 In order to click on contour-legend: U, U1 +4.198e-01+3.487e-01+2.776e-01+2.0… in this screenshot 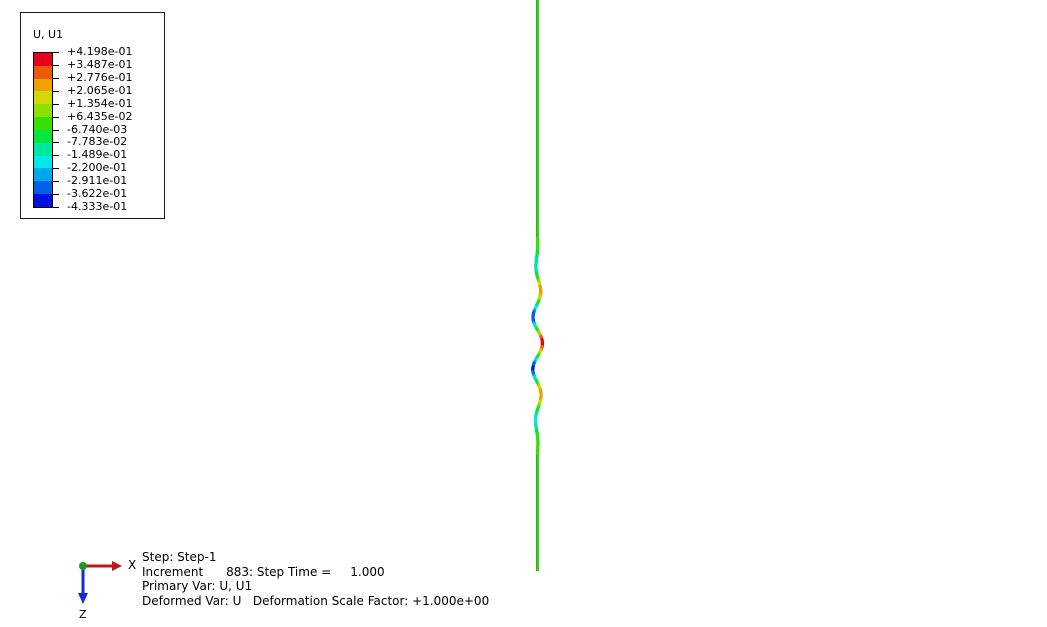, I will do `click(92, 115)`.